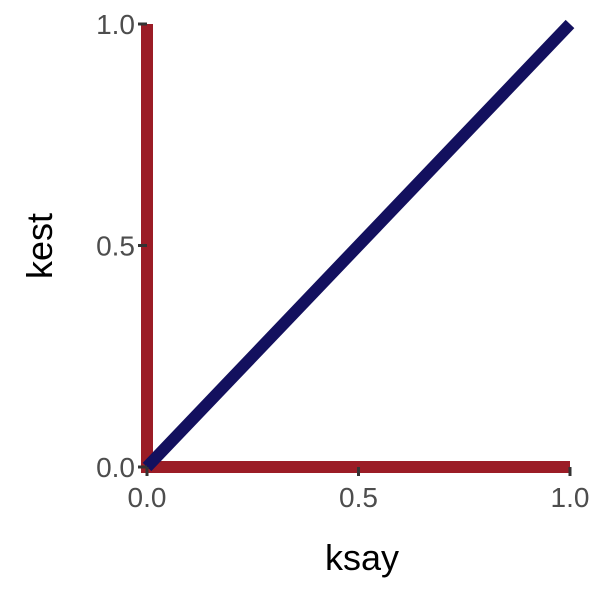 The width and height of the screenshot is (600, 600). What do you see at coordinates (115, 24) in the screenshot?
I see `y-tick-label-3: 1.0` at bounding box center [115, 24].